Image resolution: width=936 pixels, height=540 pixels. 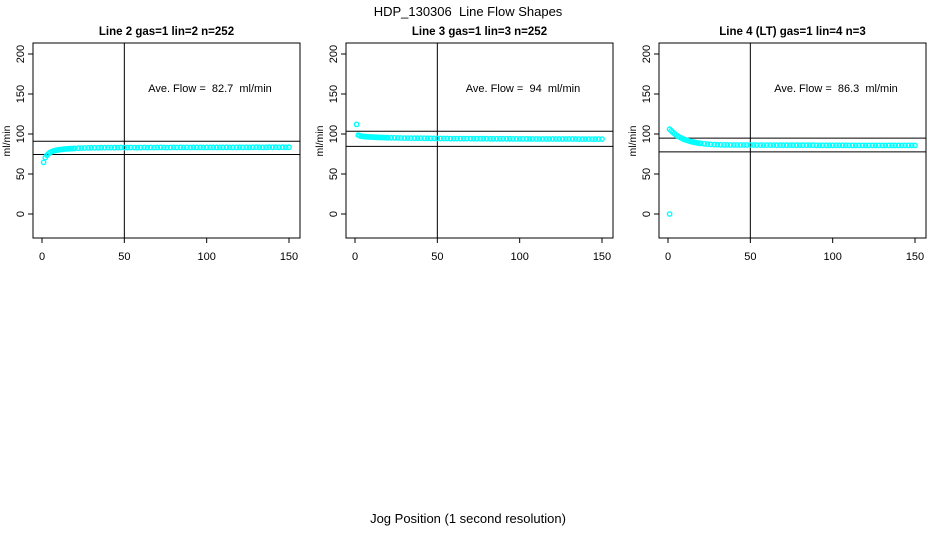 I want to click on y-tick-label: 0, so click(x=647, y=214).